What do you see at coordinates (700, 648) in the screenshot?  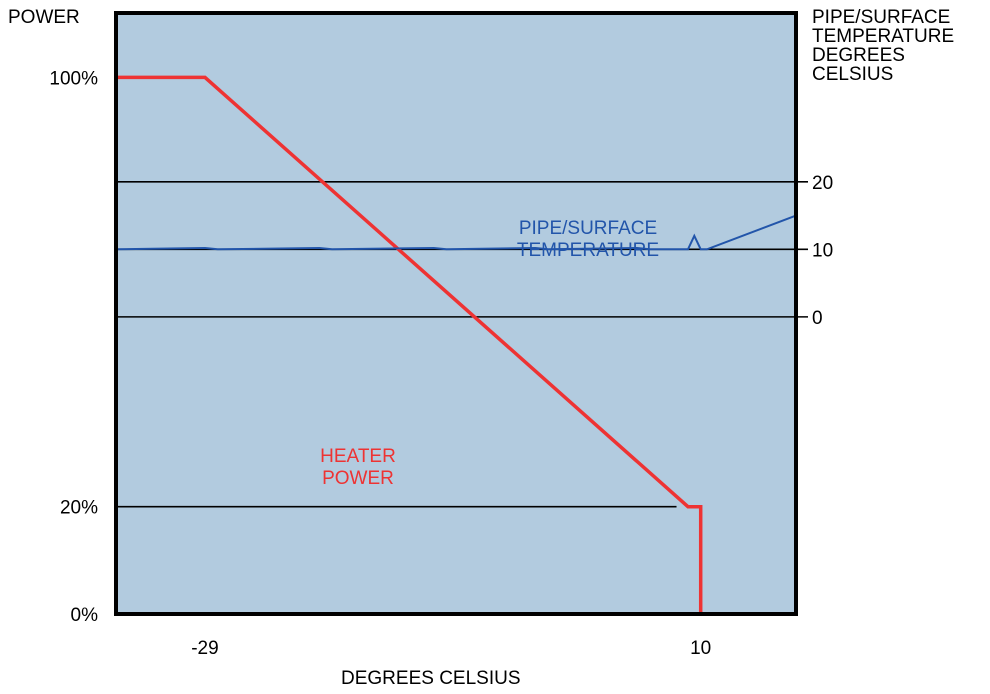 I see `x-tick-label: 10` at bounding box center [700, 648].